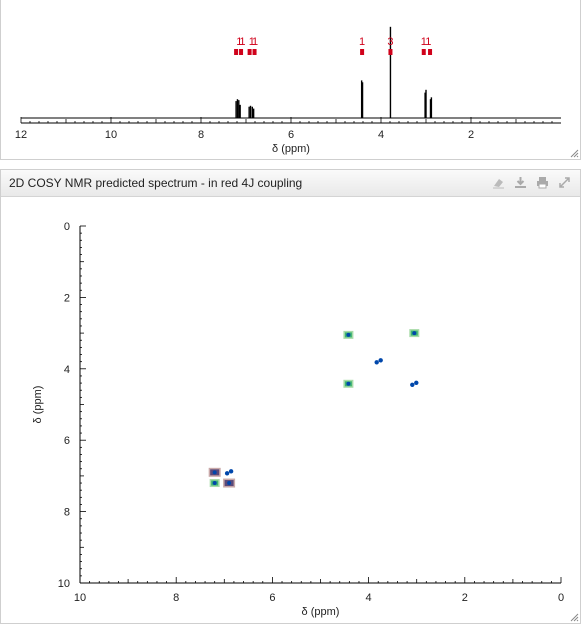  Describe the element at coordinates (67, 370) in the screenshot. I see `y-tick-label: 4` at that location.